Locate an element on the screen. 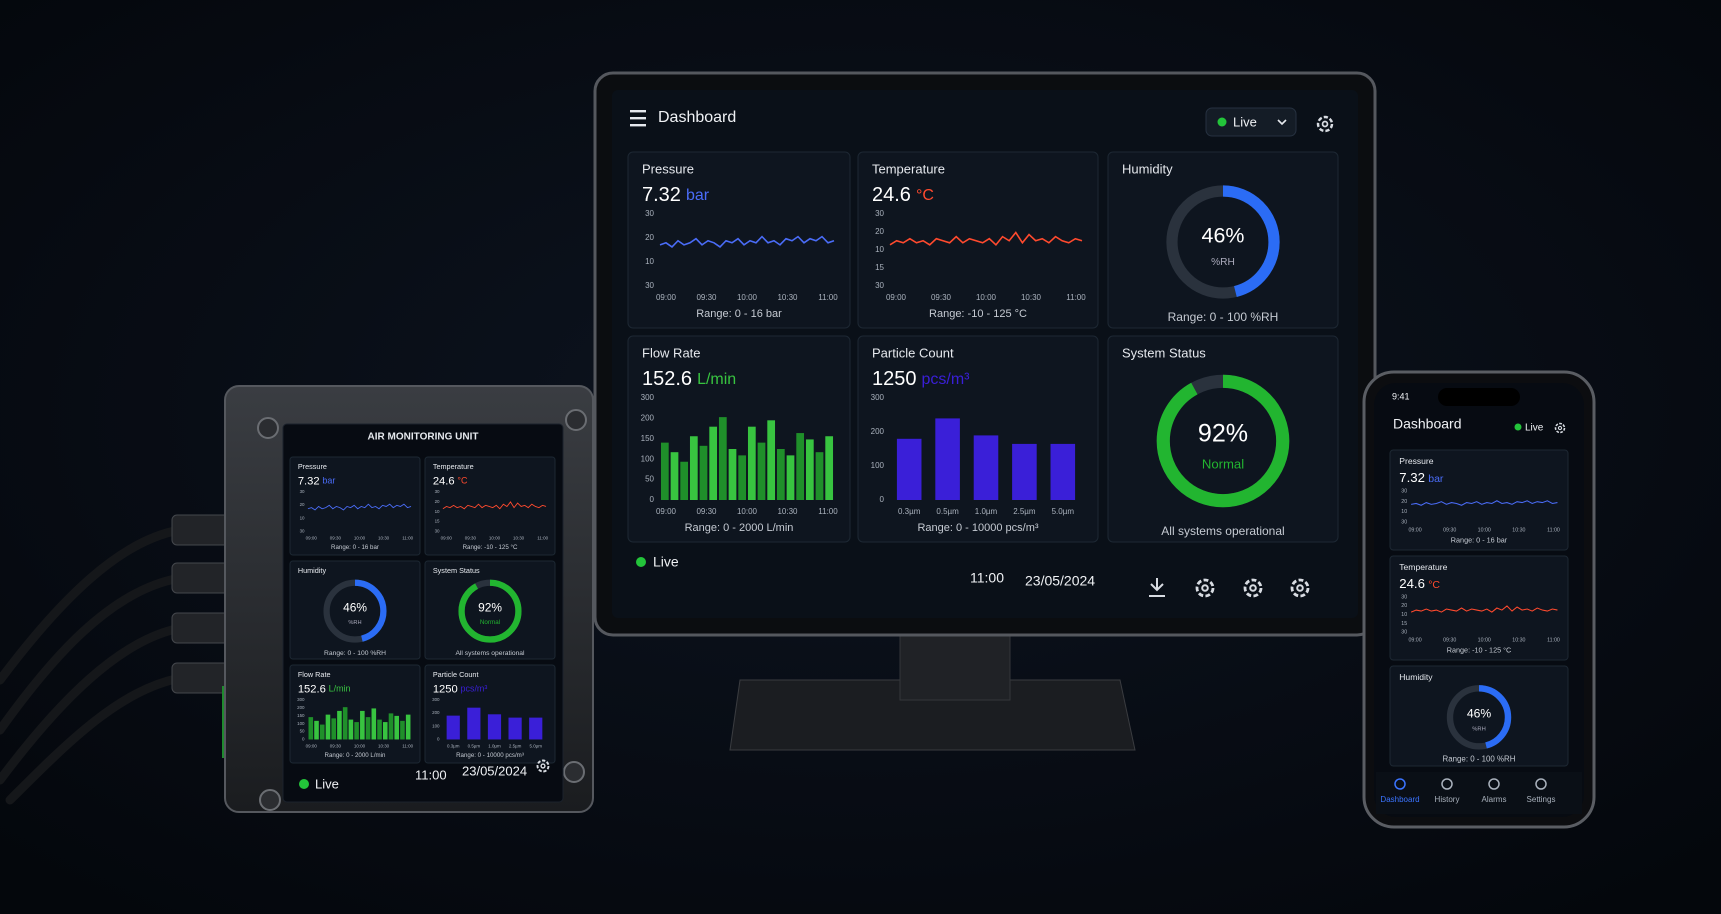 This screenshot has height=914, width=1721. category-label: 2.5µm is located at coordinates (1024, 511).